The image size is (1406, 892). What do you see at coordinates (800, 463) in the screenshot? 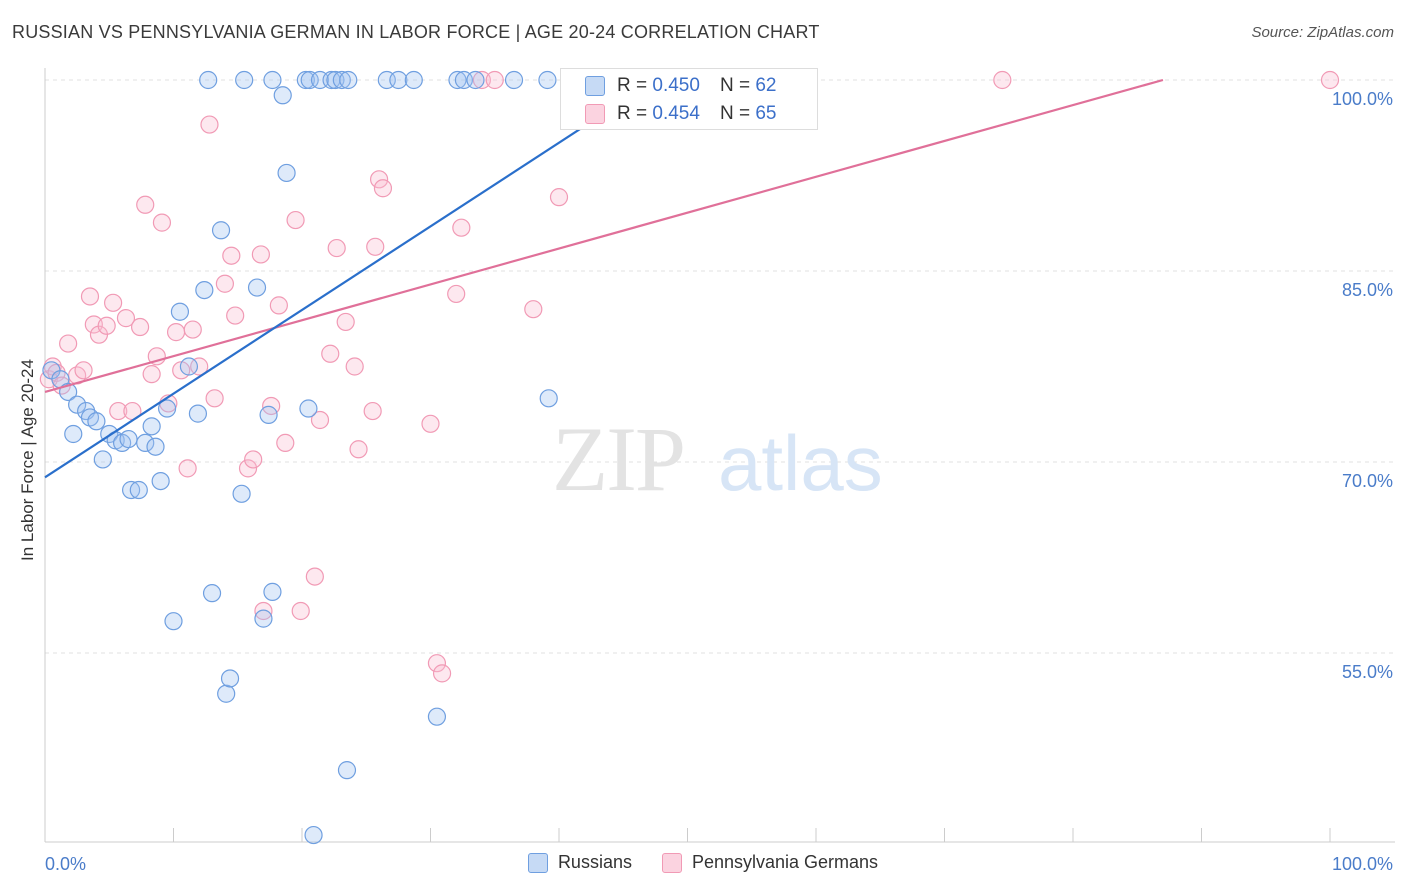
I see `watermark-atlas: atlas` at bounding box center [800, 463].